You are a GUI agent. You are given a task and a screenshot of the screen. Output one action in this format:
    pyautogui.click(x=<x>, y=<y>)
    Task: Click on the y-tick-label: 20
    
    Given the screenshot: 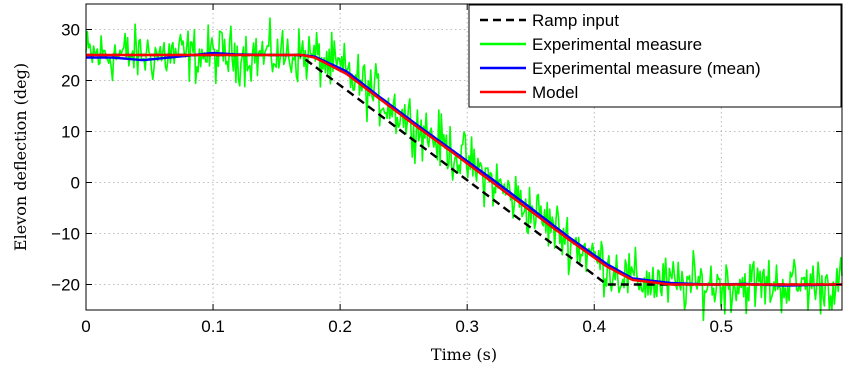 What is the action you would take?
    pyautogui.click(x=70, y=81)
    